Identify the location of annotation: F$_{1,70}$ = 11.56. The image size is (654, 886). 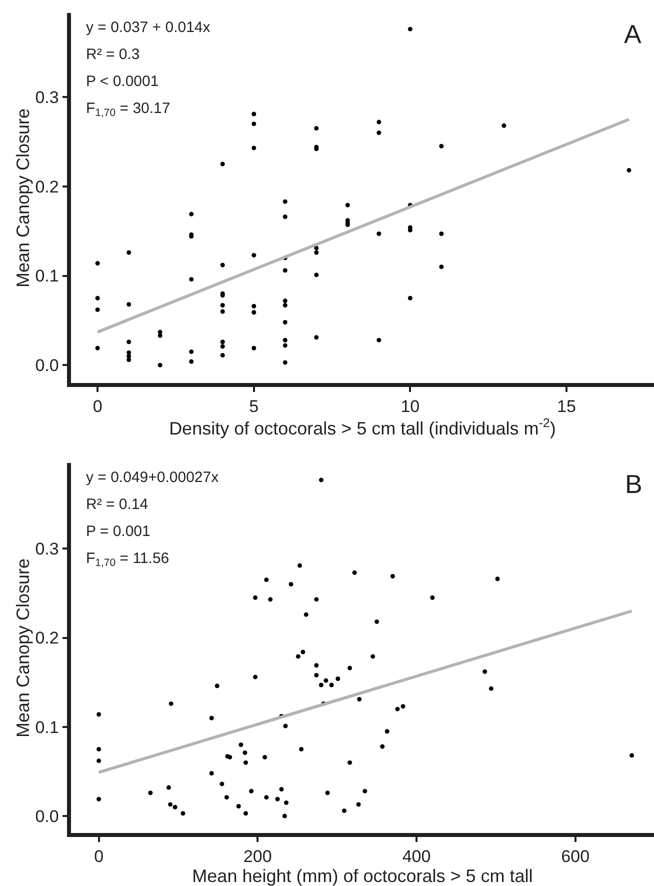
(128, 560).